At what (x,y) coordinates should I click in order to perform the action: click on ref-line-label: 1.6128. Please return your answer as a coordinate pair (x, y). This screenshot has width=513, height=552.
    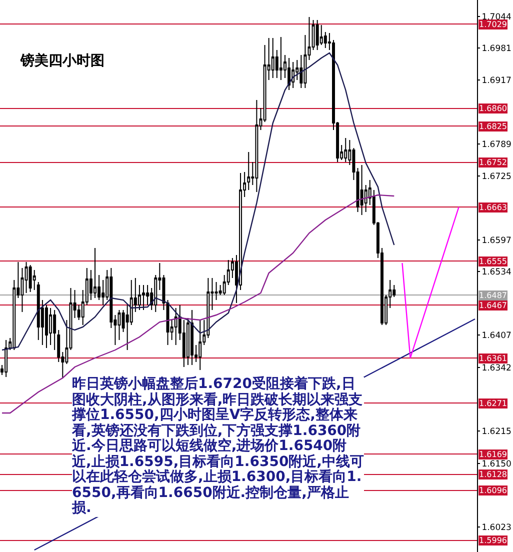
    Looking at the image, I should click on (493, 474).